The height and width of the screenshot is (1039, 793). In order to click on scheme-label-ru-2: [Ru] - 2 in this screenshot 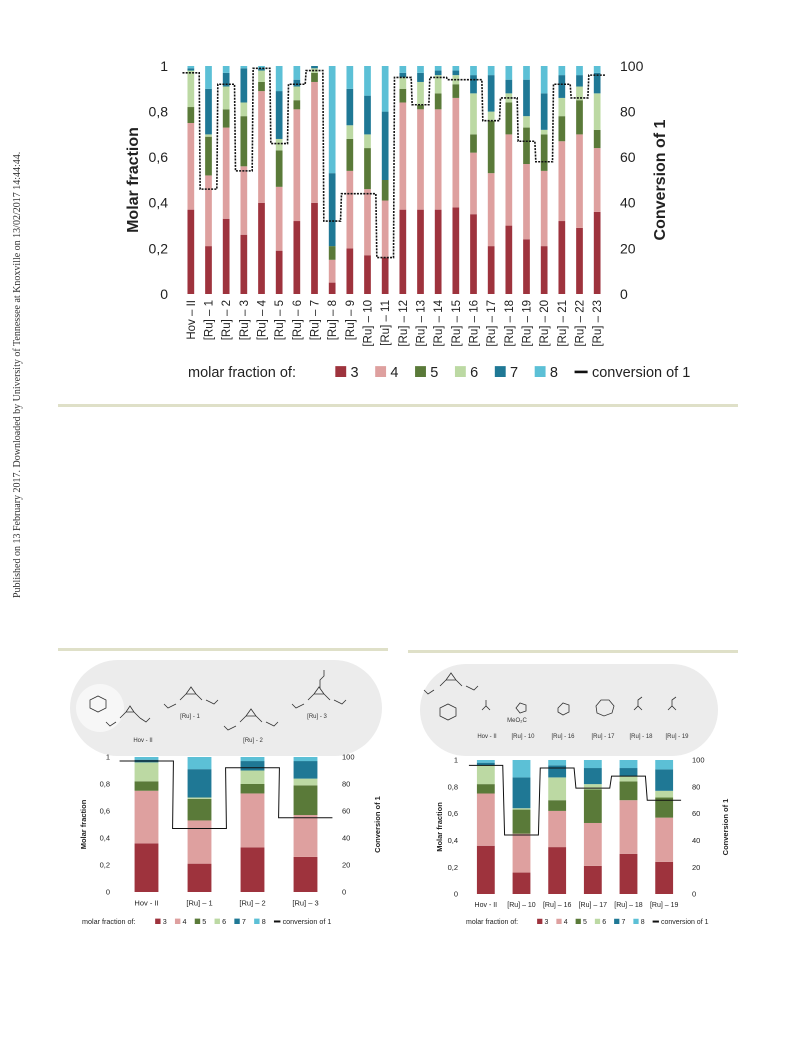, I will do `click(253, 741)`.